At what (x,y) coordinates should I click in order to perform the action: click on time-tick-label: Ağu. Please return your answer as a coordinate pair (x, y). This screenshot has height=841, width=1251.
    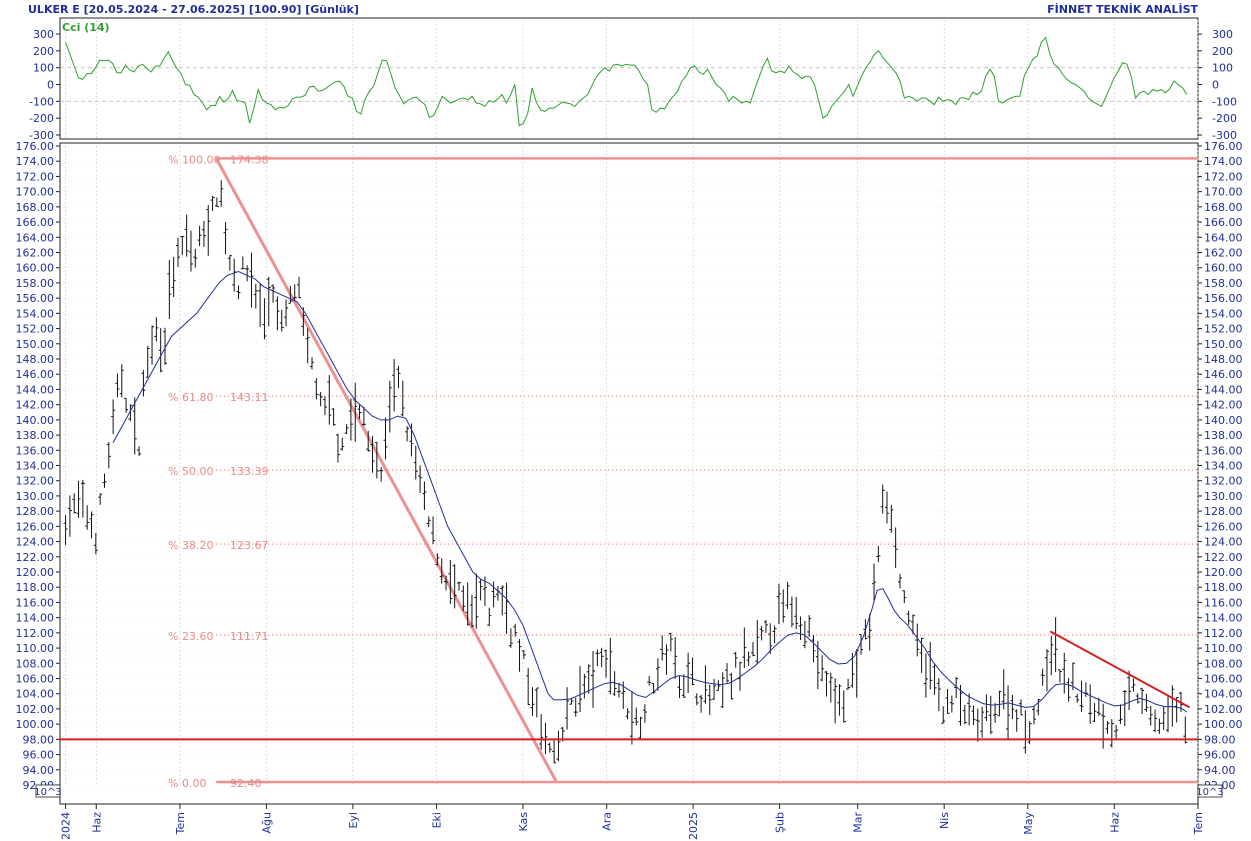
    Looking at the image, I should click on (266, 822).